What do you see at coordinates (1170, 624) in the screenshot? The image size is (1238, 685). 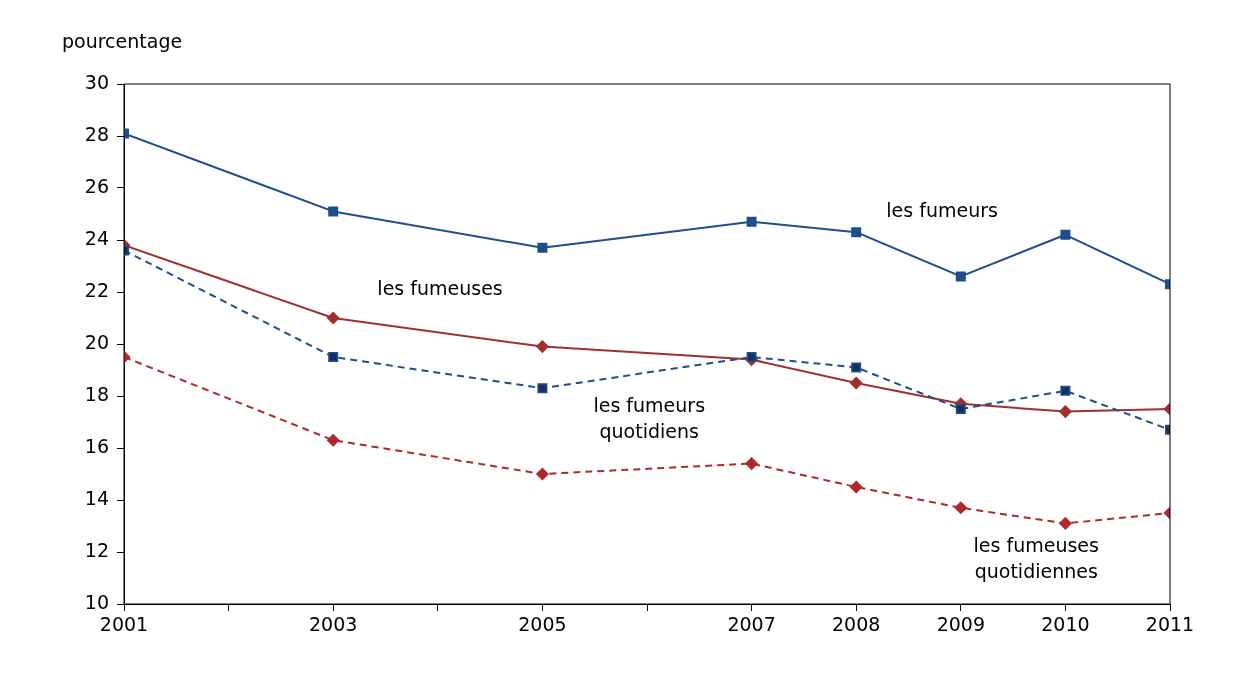 I see `x-tick-label: 2011` at bounding box center [1170, 624].